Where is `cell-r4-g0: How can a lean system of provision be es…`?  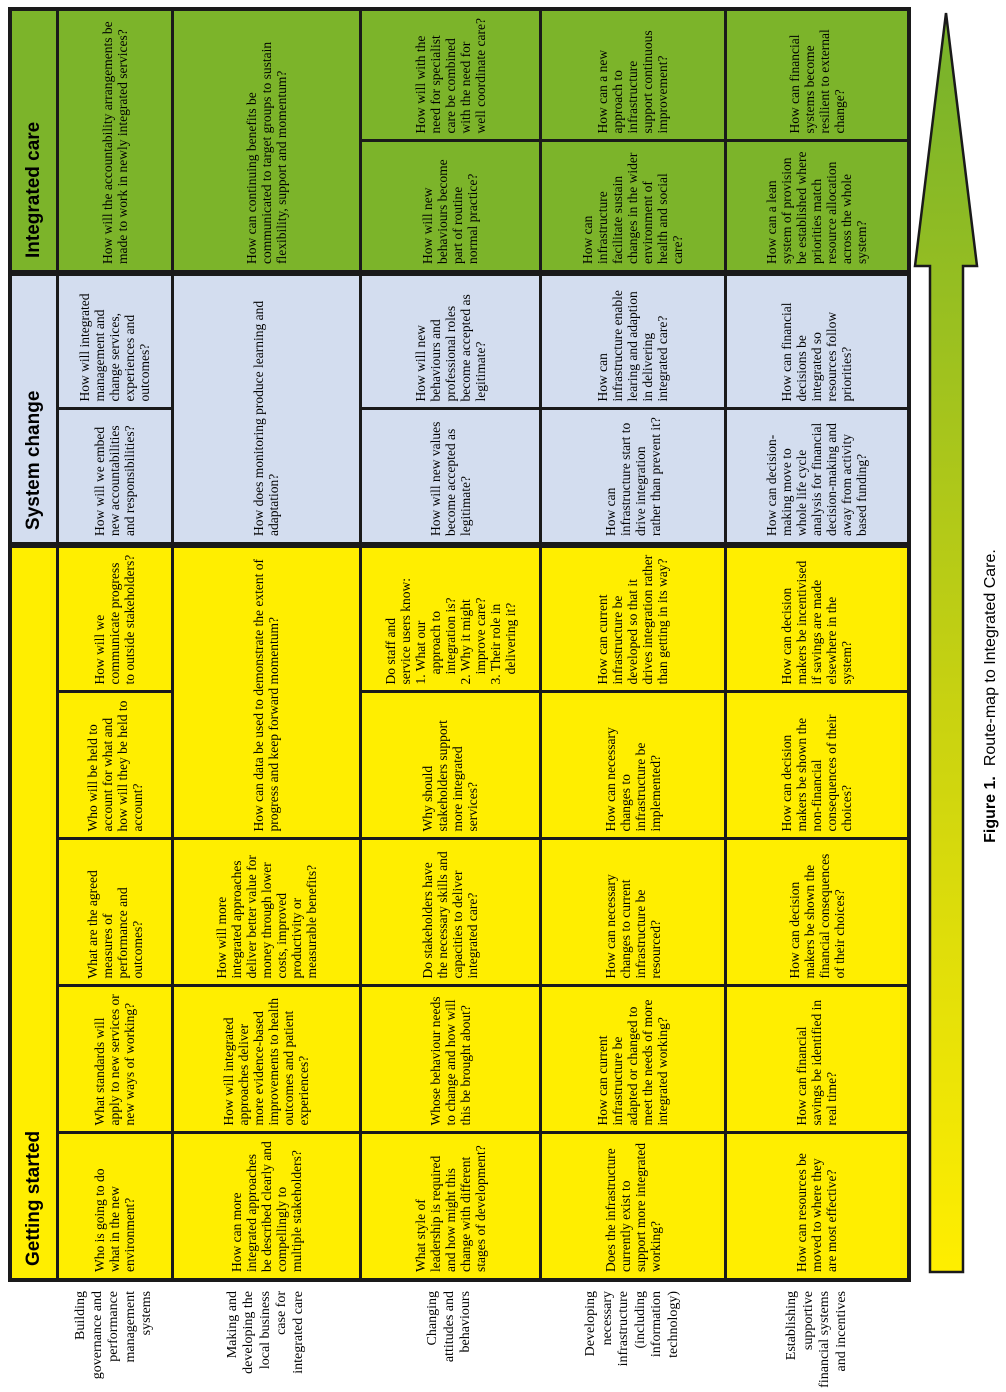
cell-r4-g0: How can a lean system of provision be es… is located at coordinates (817, 206).